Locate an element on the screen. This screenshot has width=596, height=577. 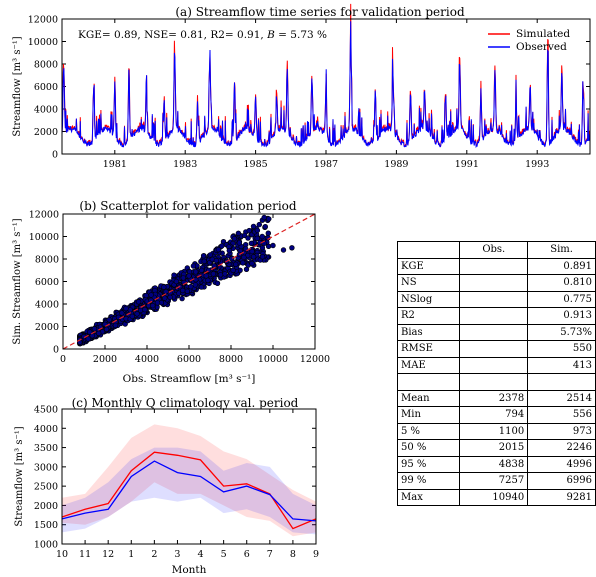
stats-sim: 556 is located at coordinates (561, 415).